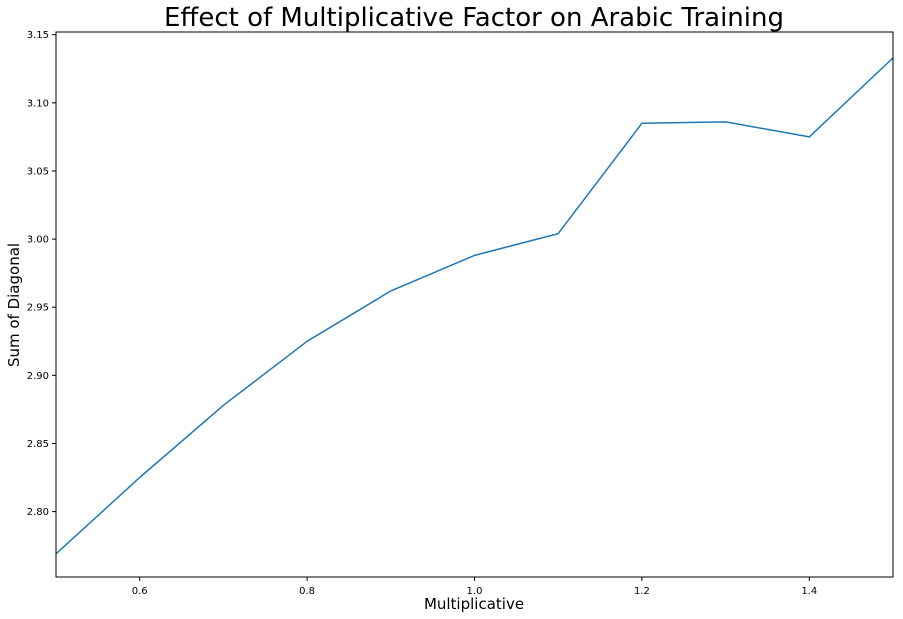 The image size is (903, 619). Describe the element at coordinates (474, 604) in the screenshot. I see `x-axis-label: Multiplicative` at that location.